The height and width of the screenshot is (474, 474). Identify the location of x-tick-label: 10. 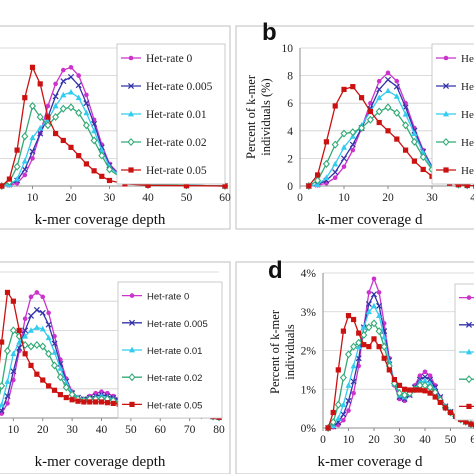
(33, 198).